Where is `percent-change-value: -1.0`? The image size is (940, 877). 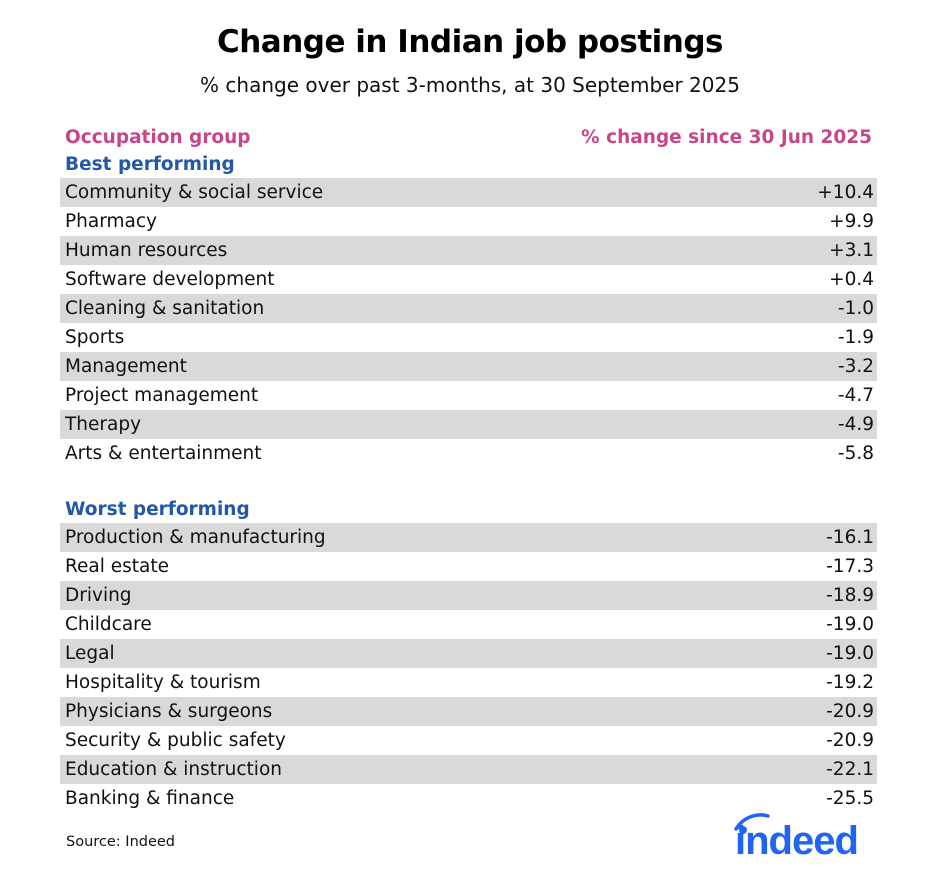
percent-change-value: -1.0 is located at coordinates (855, 308).